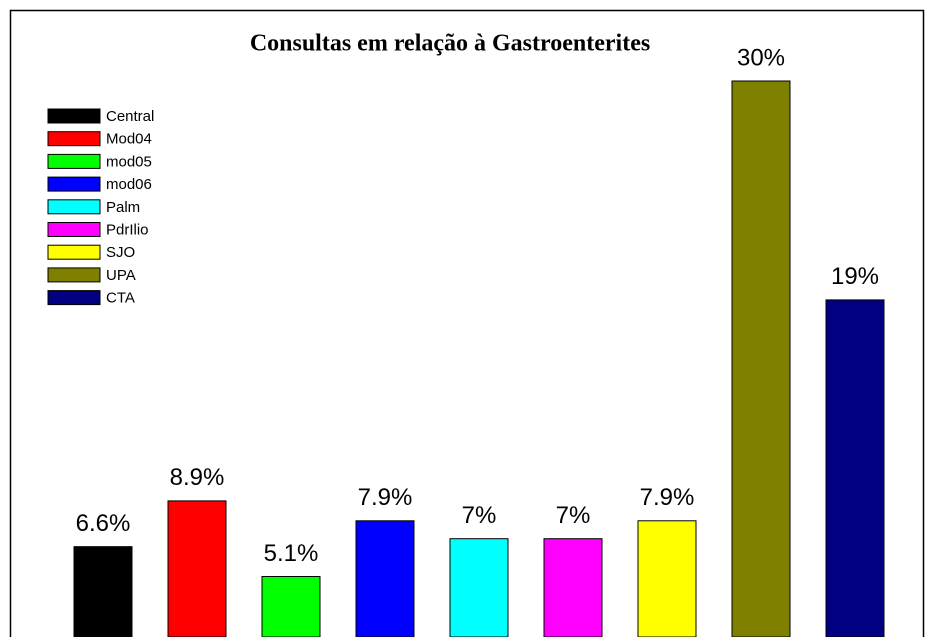  I want to click on legend-label: Central, so click(130, 116).